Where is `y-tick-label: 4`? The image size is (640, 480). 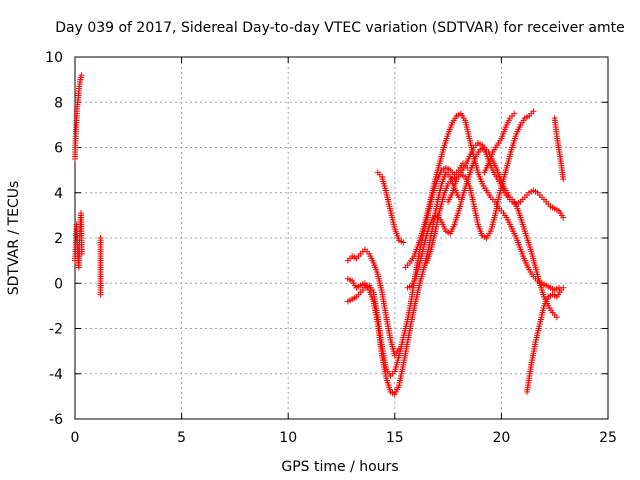 y-tick-label: 4 is located at coordinates (58, 194).